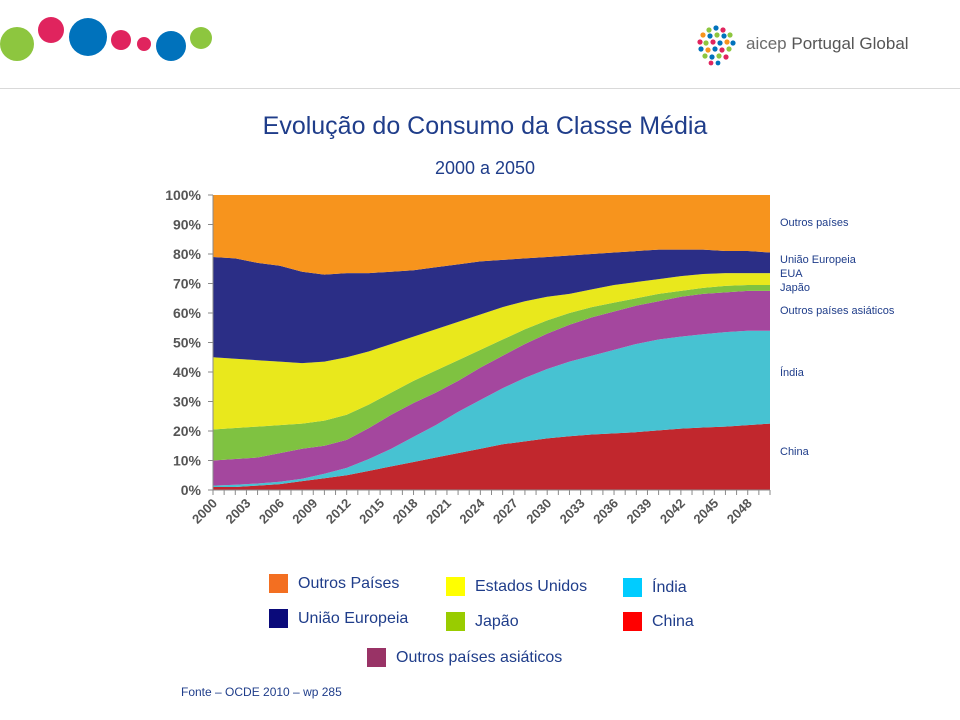 The height and width of the screenshot is (720, 960). What do you see at coordinates (187, 313) in the screenshot?
I see `y-tick-label: 60%` at bounding box center [187, 313].